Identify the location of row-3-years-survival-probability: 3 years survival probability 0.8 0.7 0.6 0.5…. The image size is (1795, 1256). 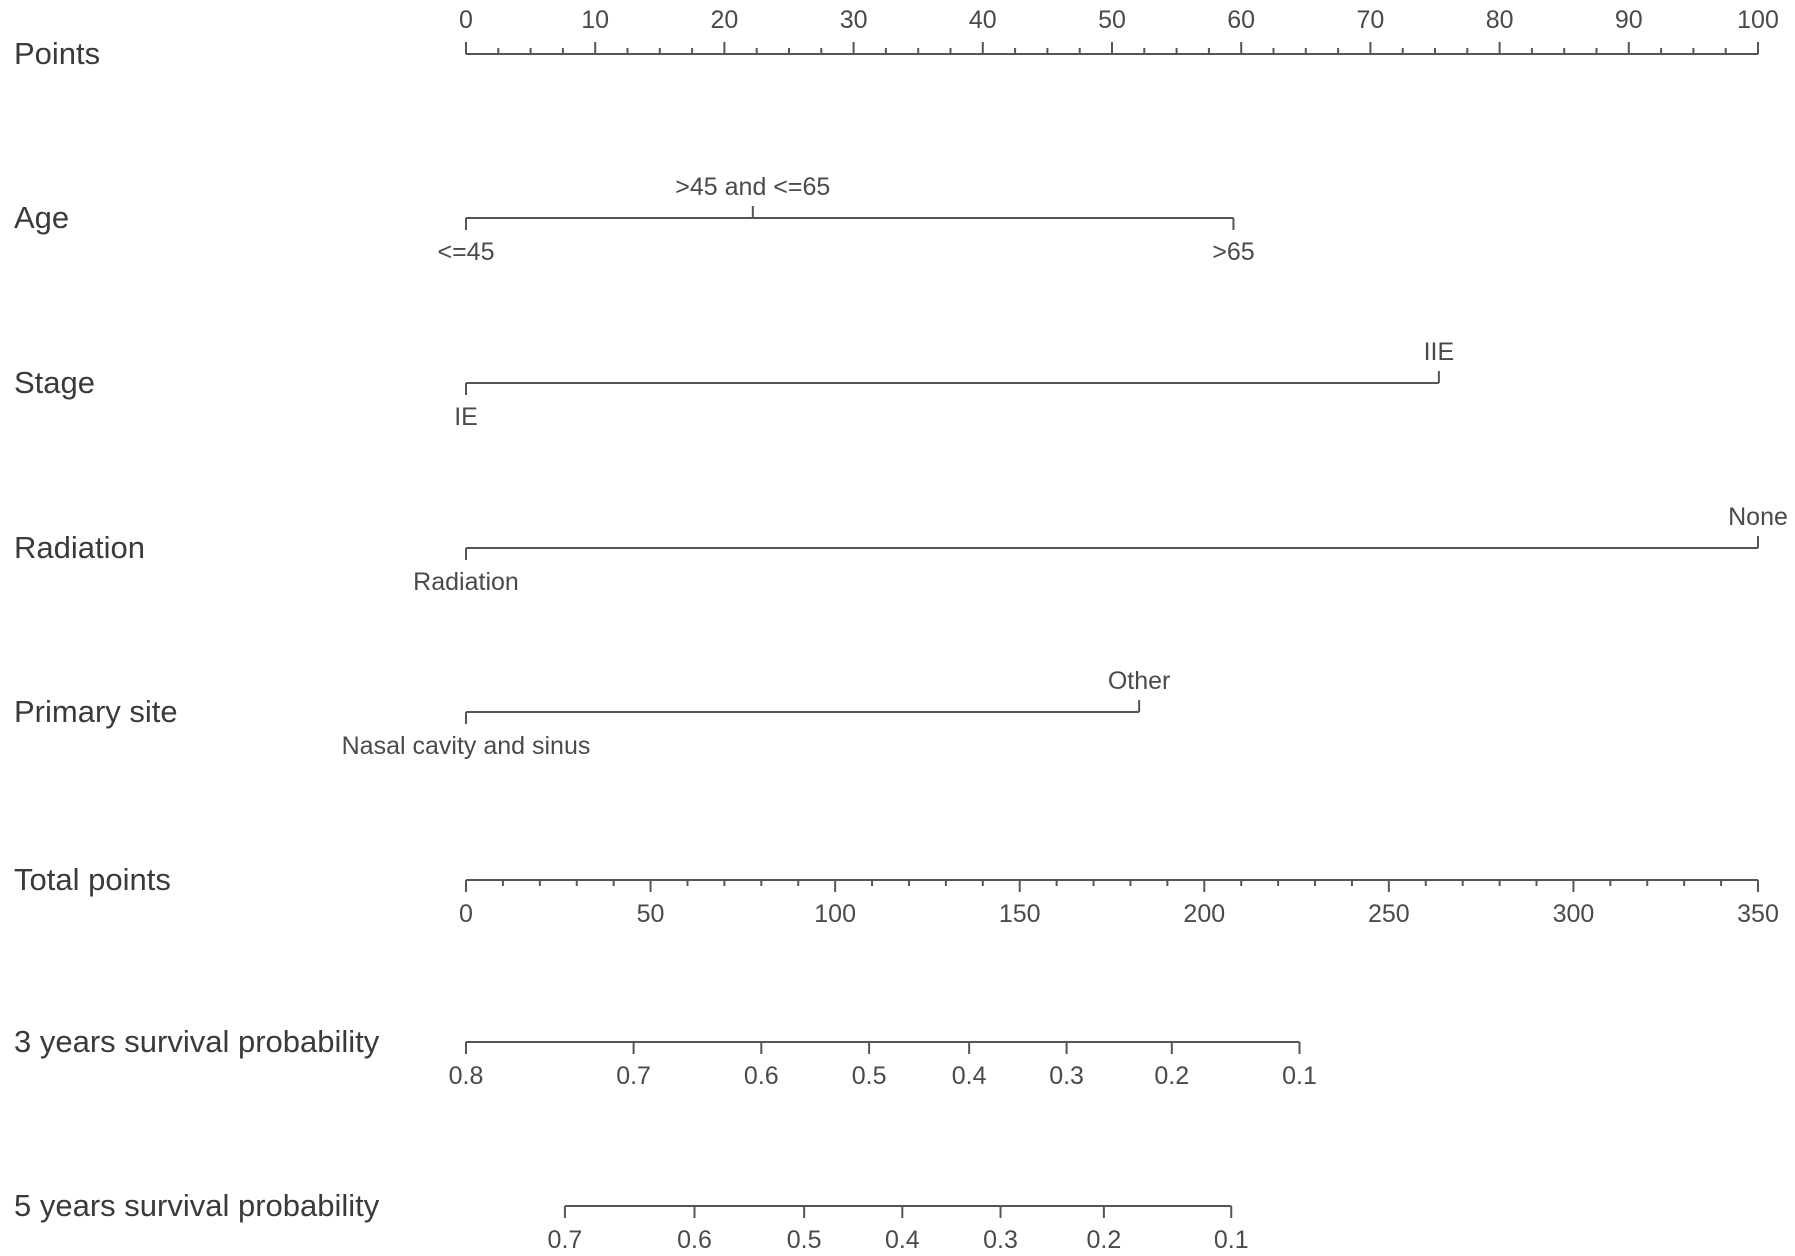
(665, 1057).